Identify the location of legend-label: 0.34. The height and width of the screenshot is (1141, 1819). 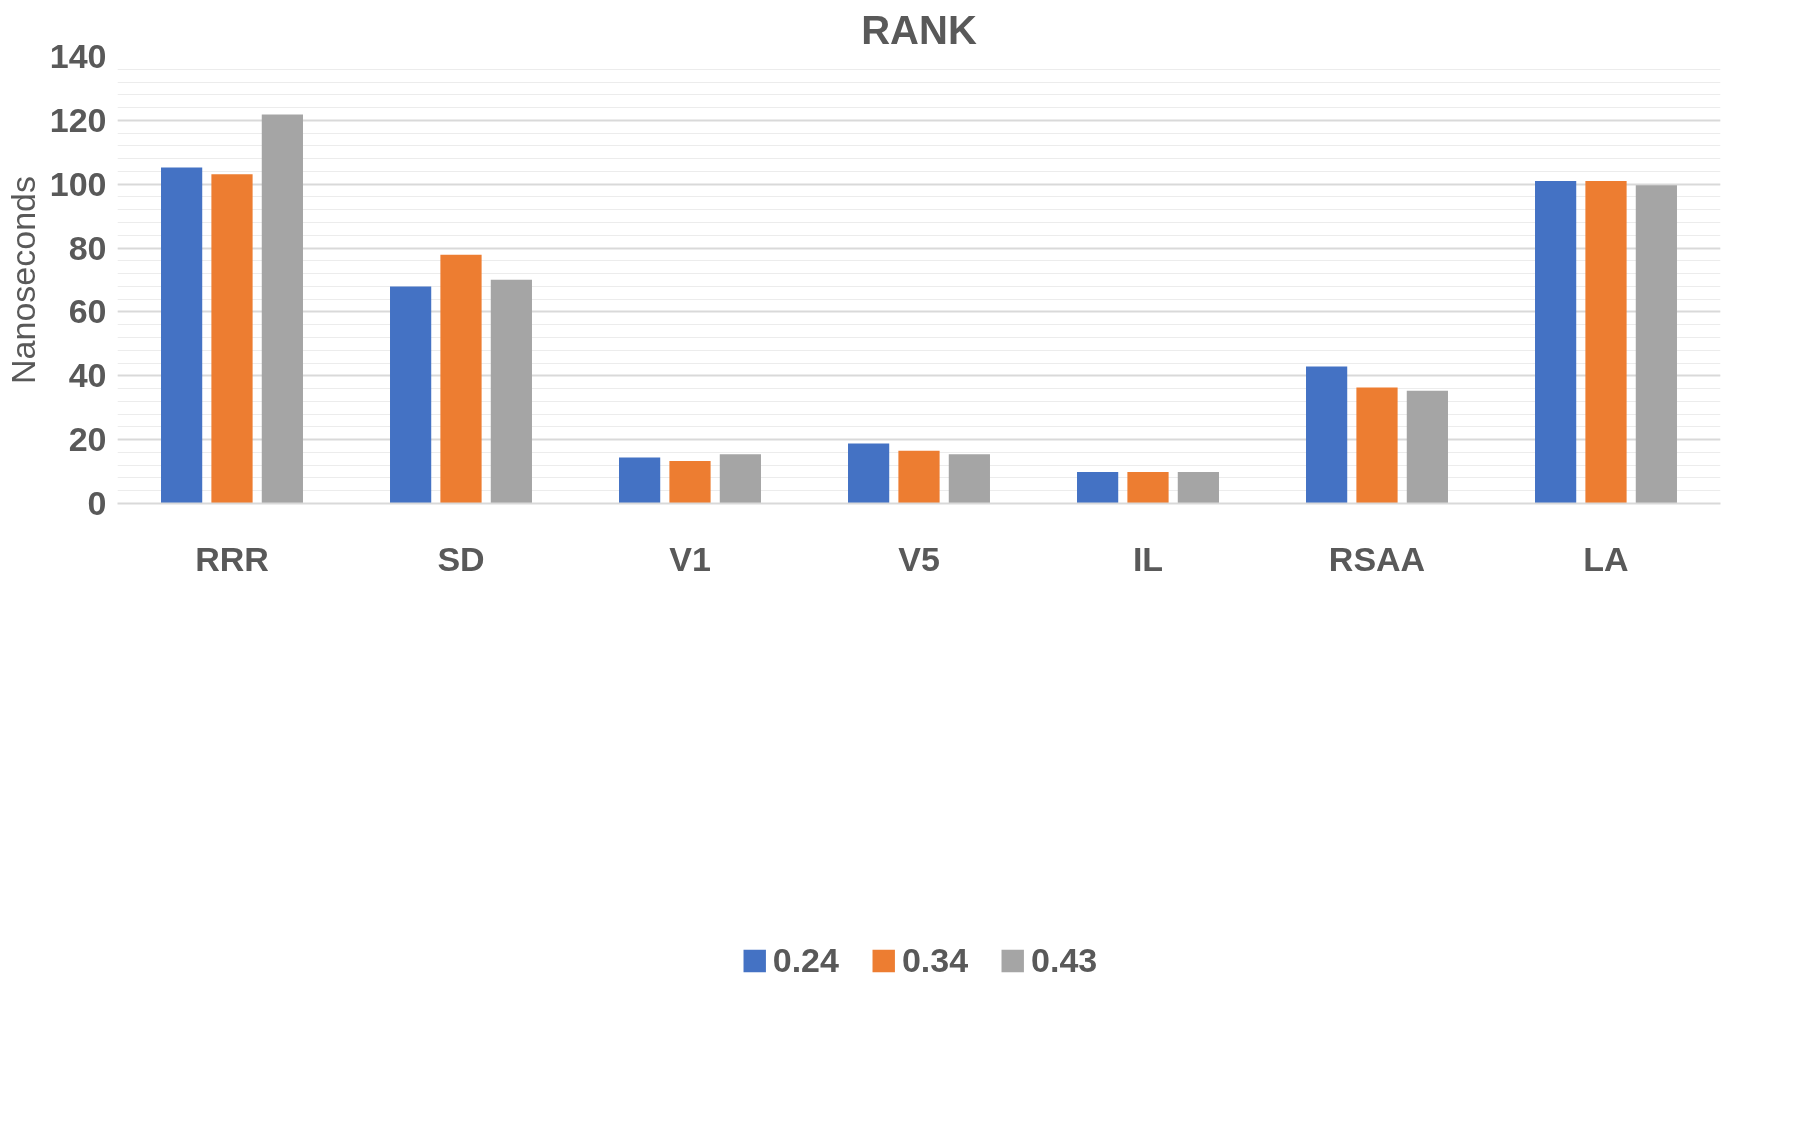
(935, 960).